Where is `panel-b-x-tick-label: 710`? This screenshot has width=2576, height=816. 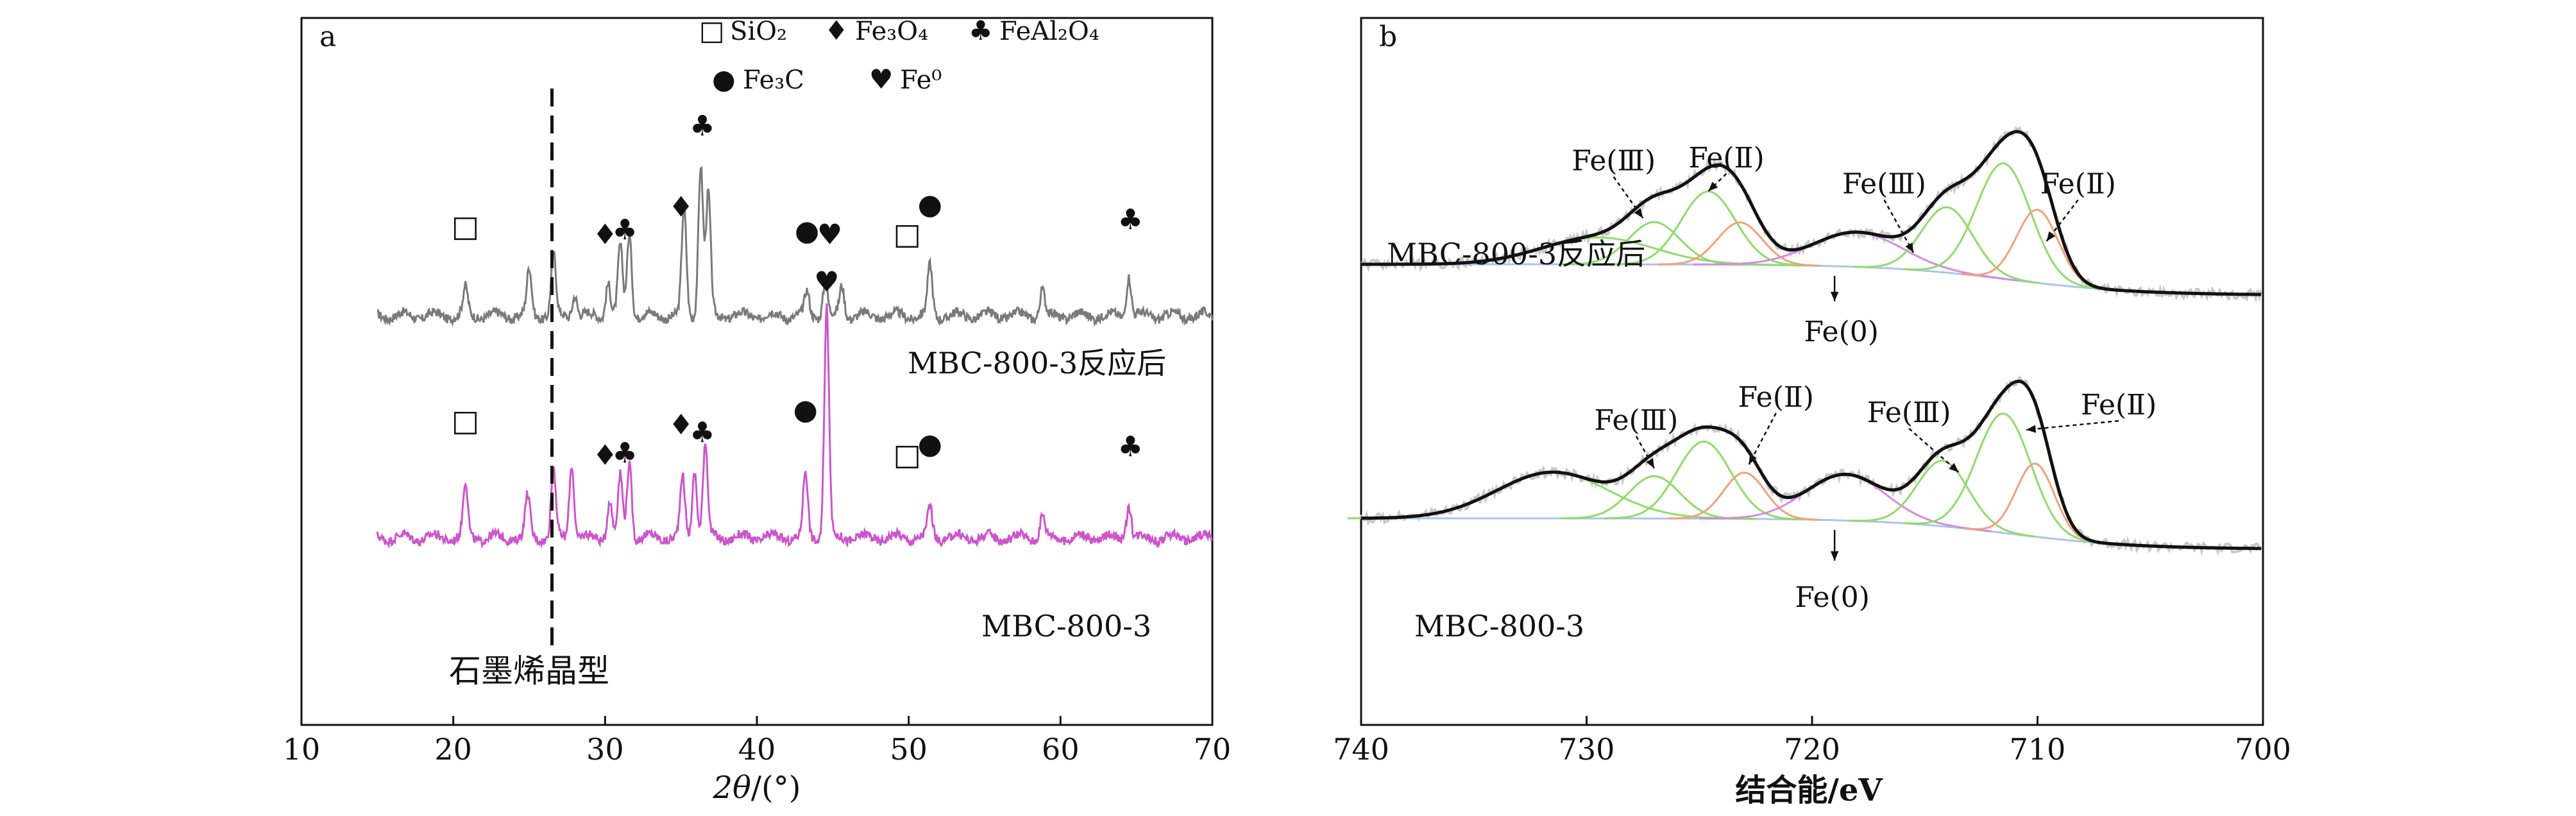
panel-b-x-tick-label: 710 is located at coordinates (2038, 749).